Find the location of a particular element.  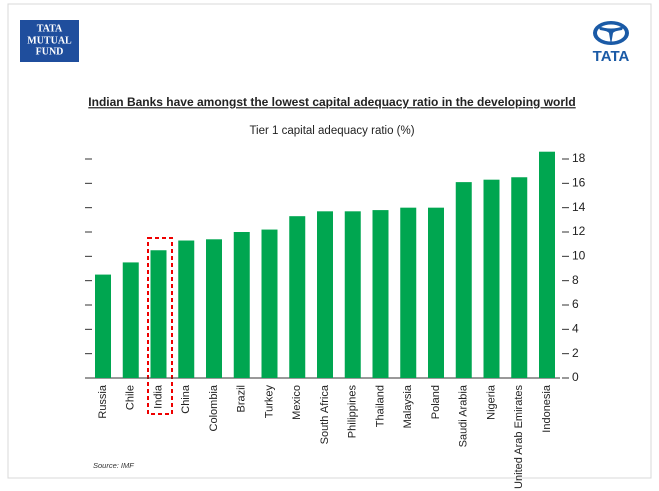

india-highlight is located at coordinates (160, 326).